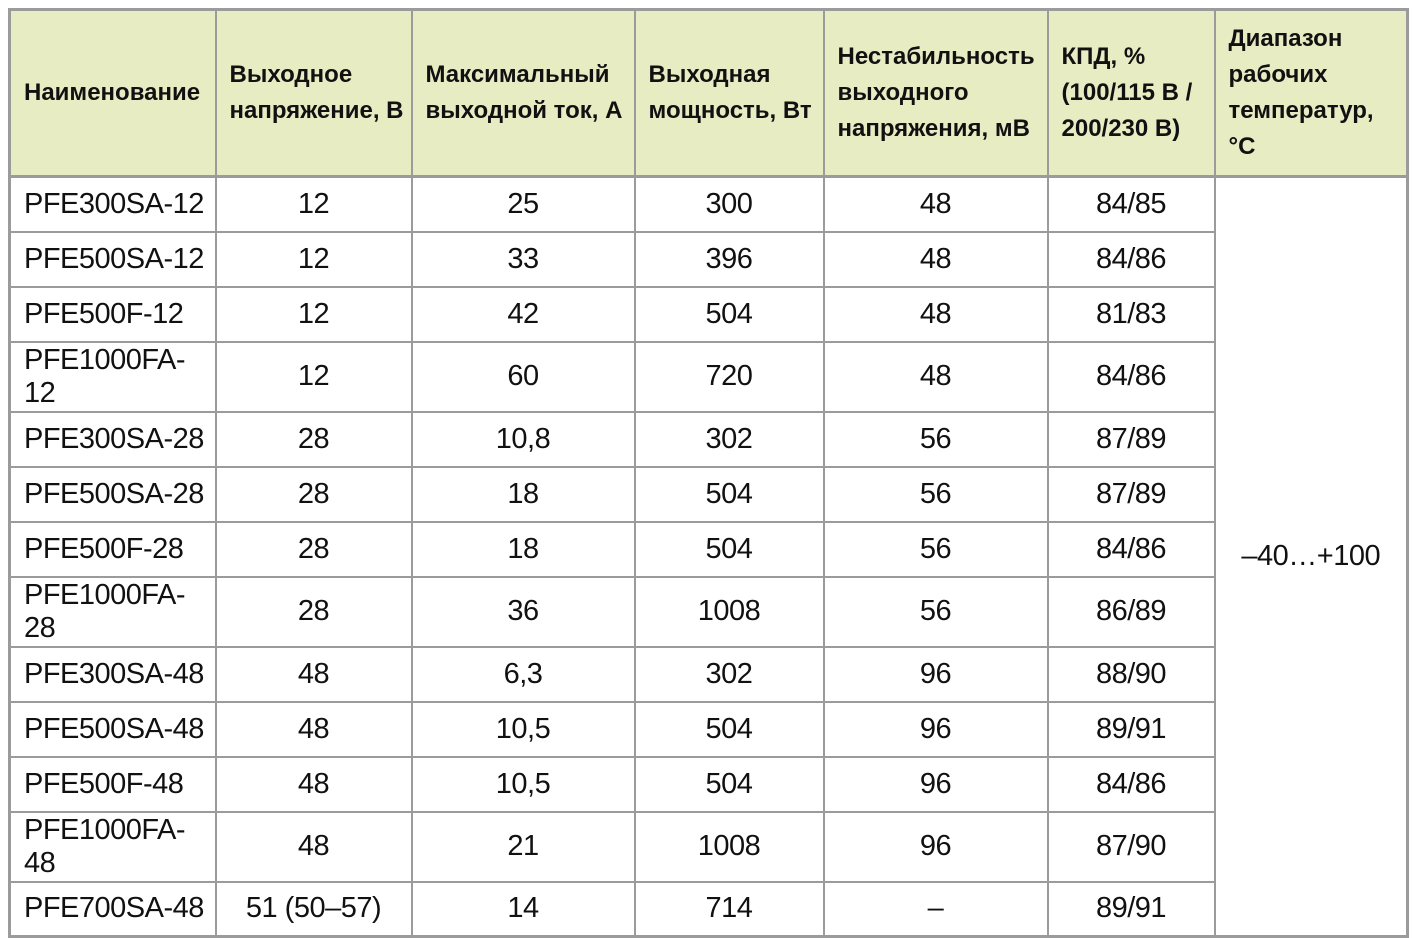 The image size is (1414, 938). I want to click on cell-efficiency: 87/90, so click(1131, 846).